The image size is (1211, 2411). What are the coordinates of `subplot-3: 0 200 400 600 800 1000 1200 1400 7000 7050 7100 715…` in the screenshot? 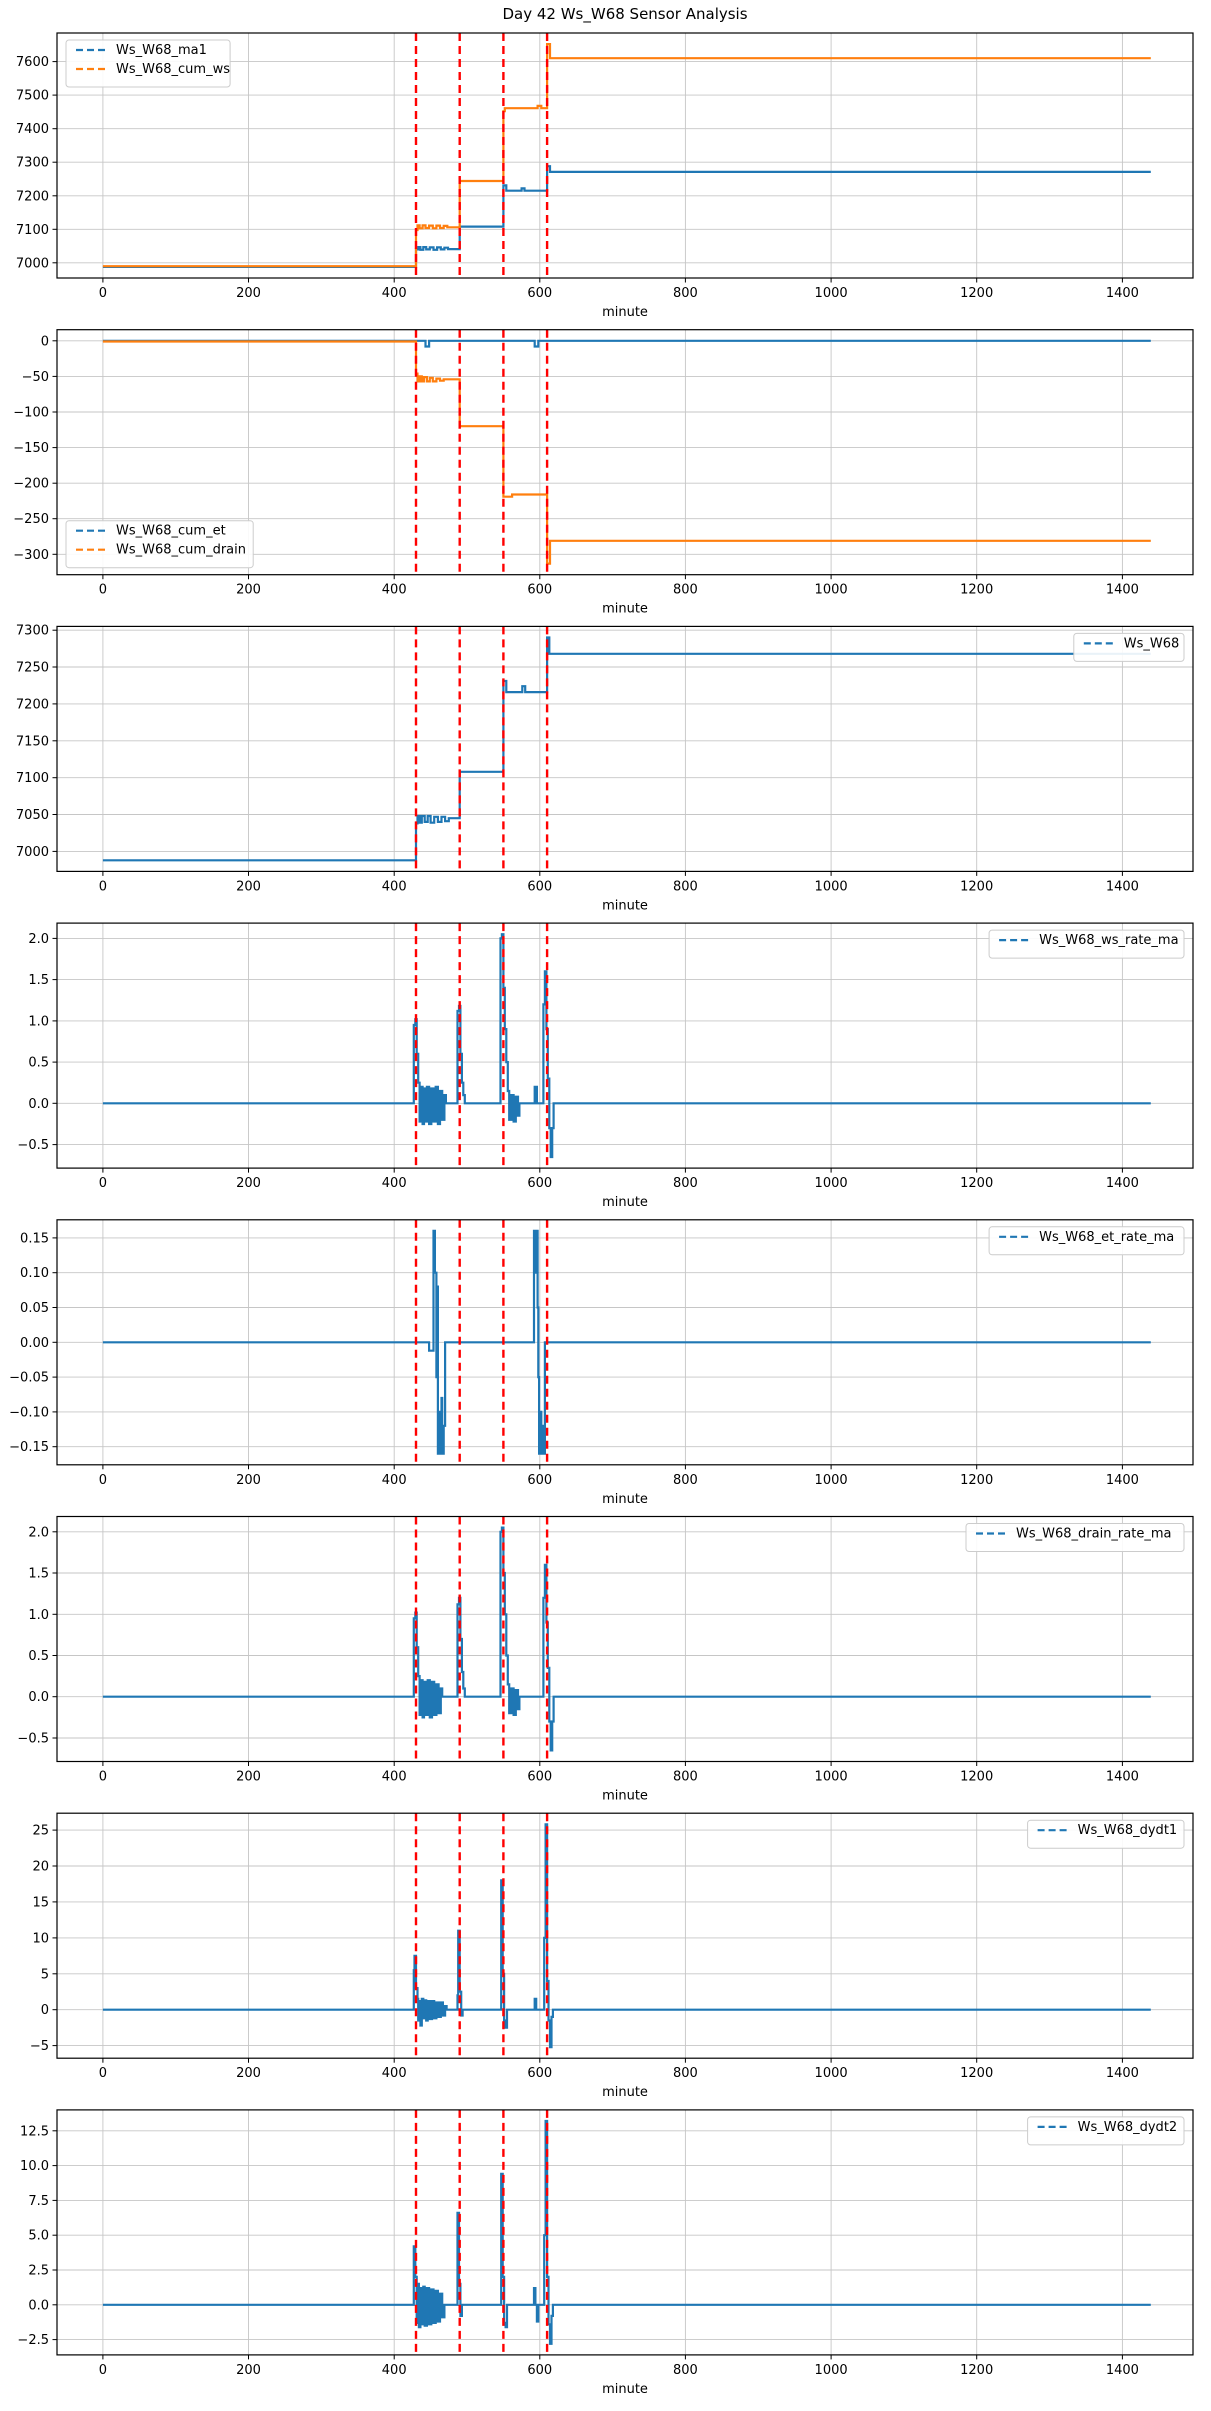 It's located at (605, 768).